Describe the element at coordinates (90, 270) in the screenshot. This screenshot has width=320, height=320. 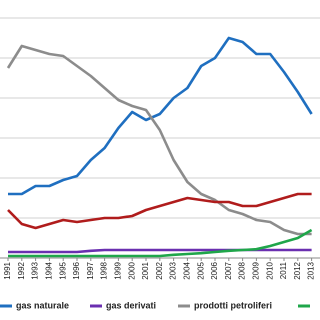
I see `x-tick-label: 1997` at that location.